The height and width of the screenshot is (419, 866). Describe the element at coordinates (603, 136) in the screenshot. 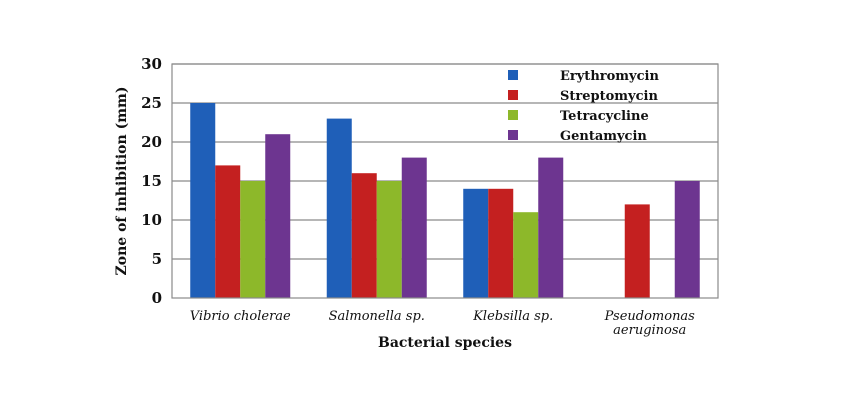

I see `legend-label: Gentamycin` at that location.